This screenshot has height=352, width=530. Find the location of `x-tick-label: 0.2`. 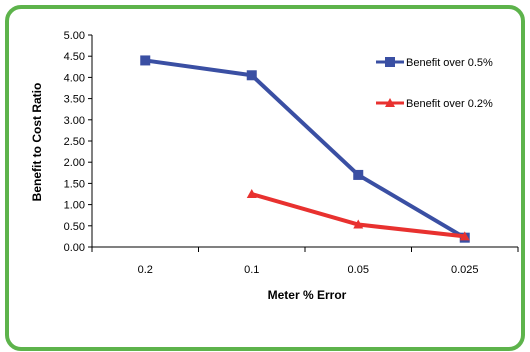

x-tick-label: 0.2 is located at coordinates (145, 270).